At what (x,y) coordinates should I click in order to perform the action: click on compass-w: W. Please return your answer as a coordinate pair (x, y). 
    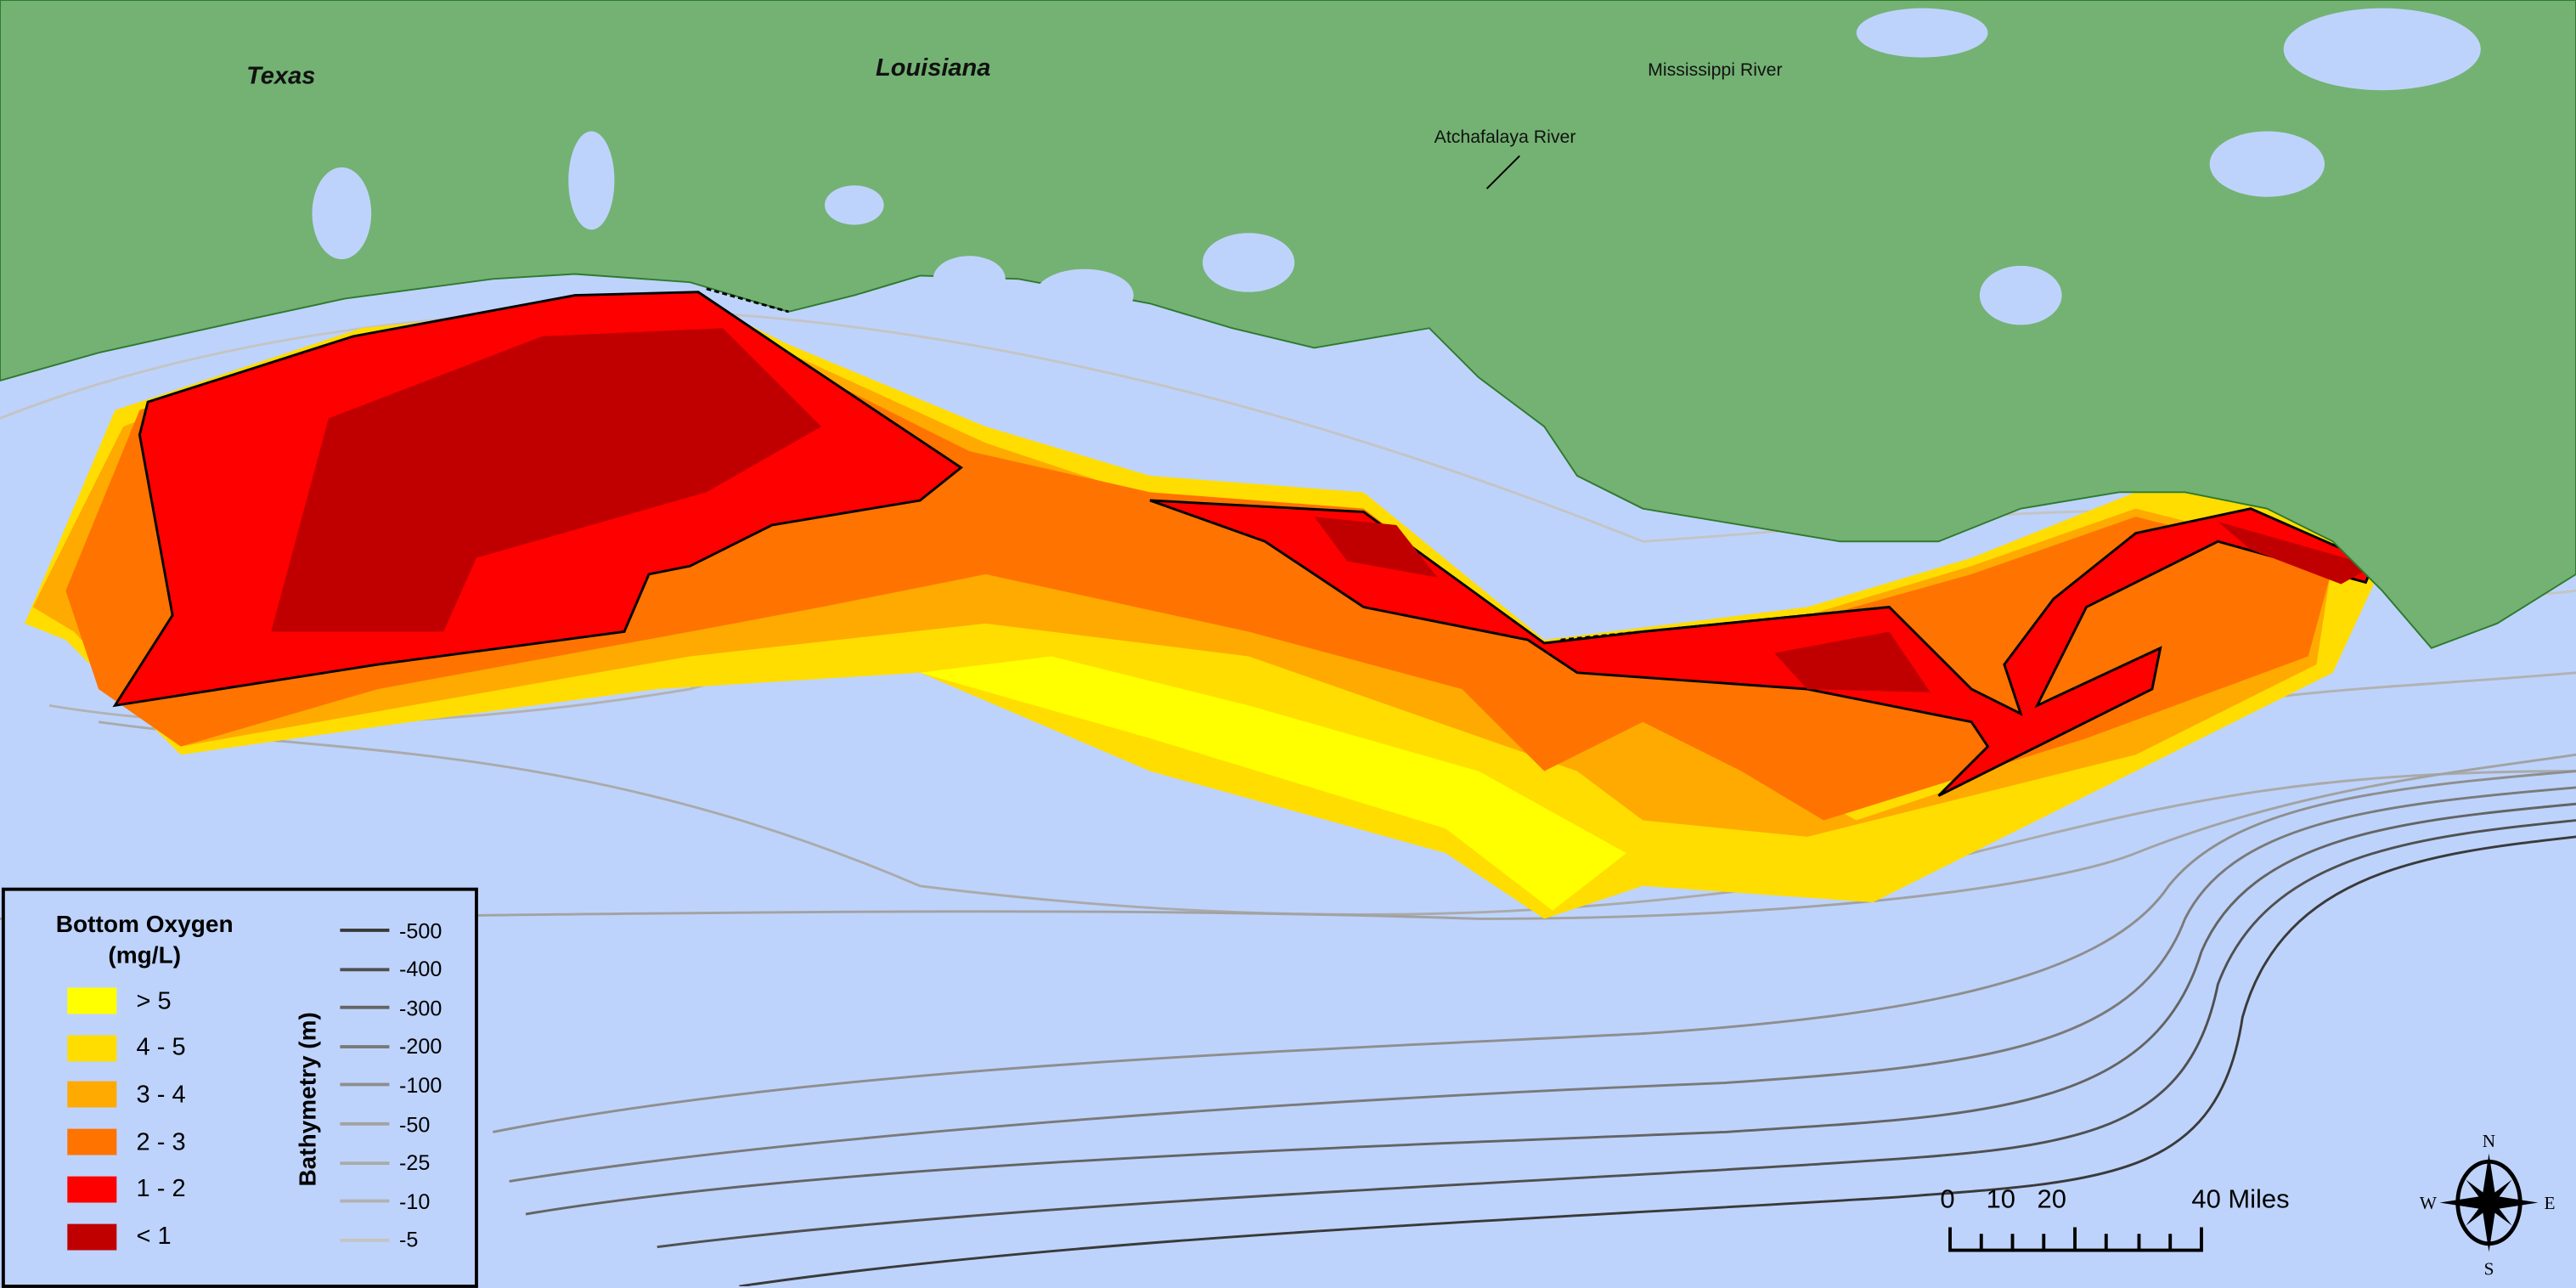
    Looking at the image, I should click on (2429, 1203).